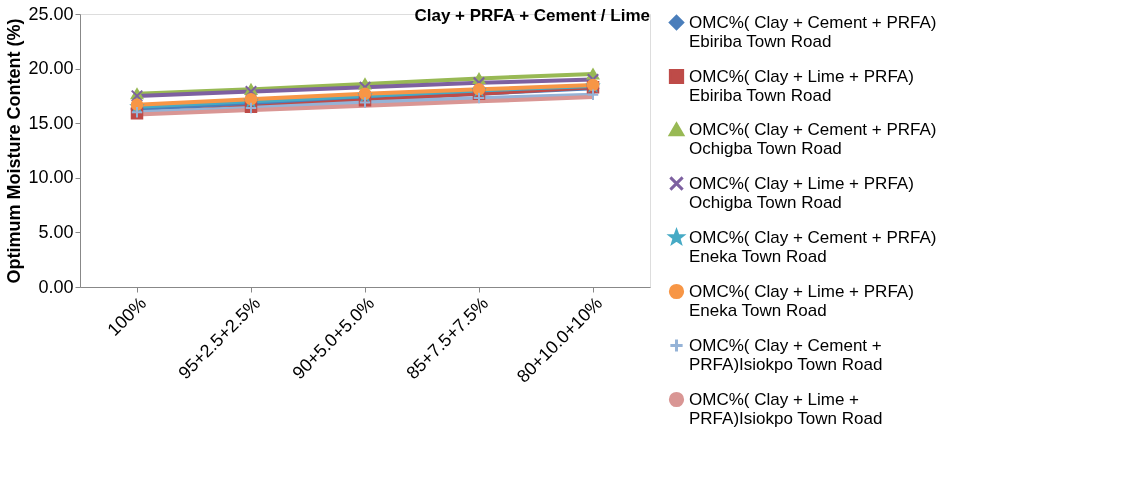 This screenshot has width=1139, height=497. What do you see at coordinates (51, 68) in the screenshot?
I see `y-tick-label: 20.00` at bounding box center [51, 68].